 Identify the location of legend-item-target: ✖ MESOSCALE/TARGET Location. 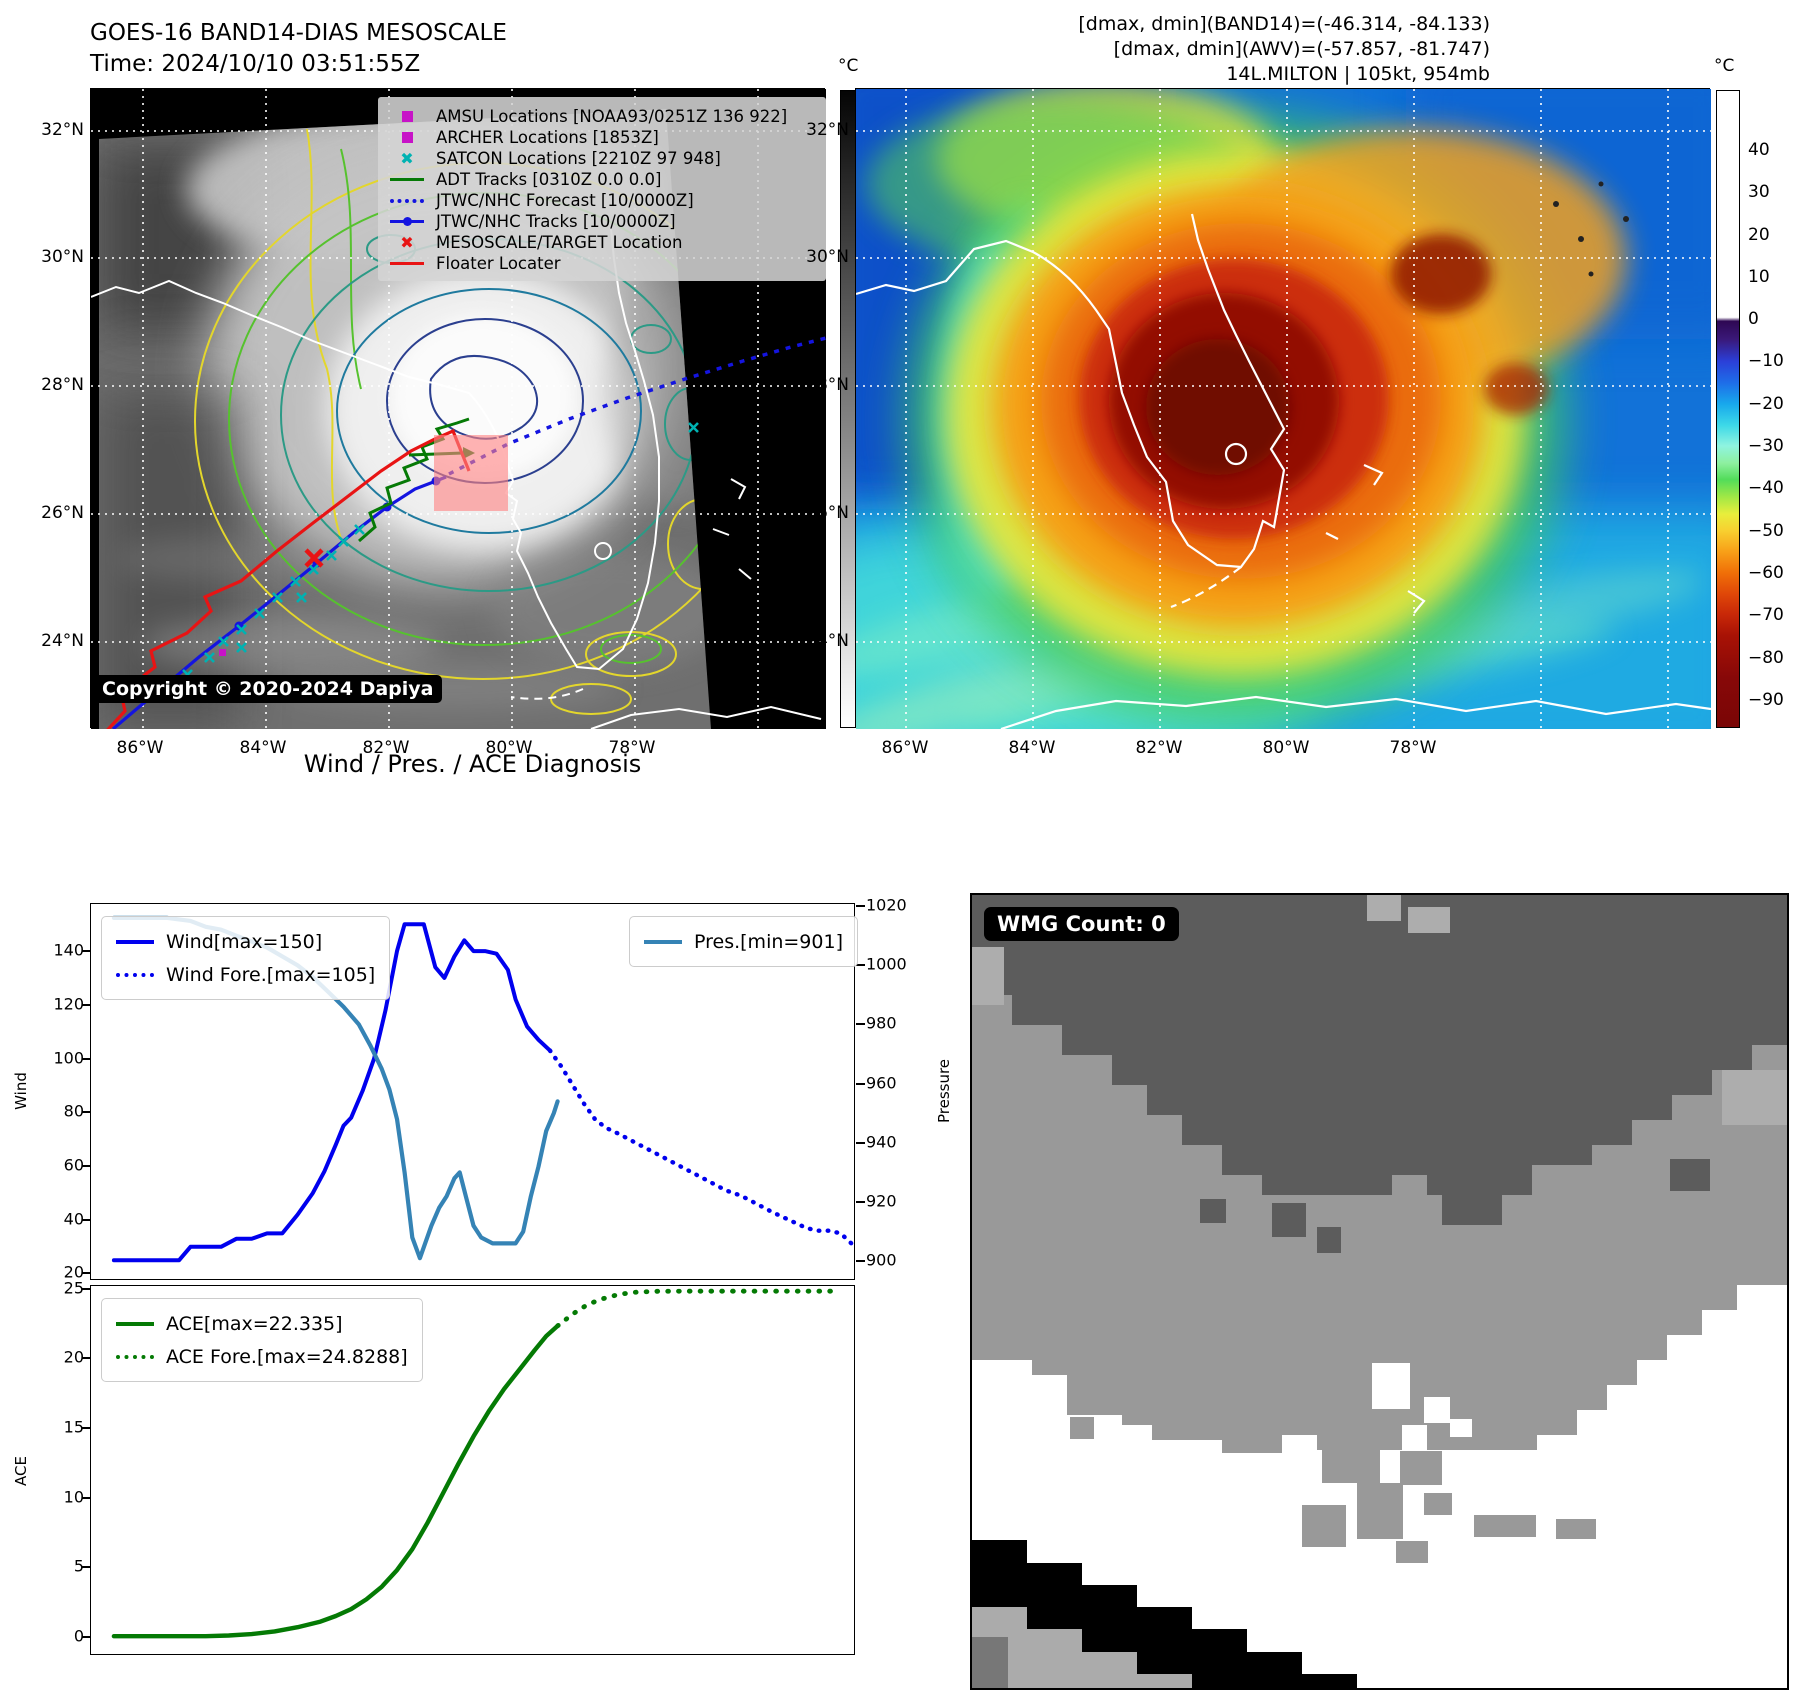
(607, 242).